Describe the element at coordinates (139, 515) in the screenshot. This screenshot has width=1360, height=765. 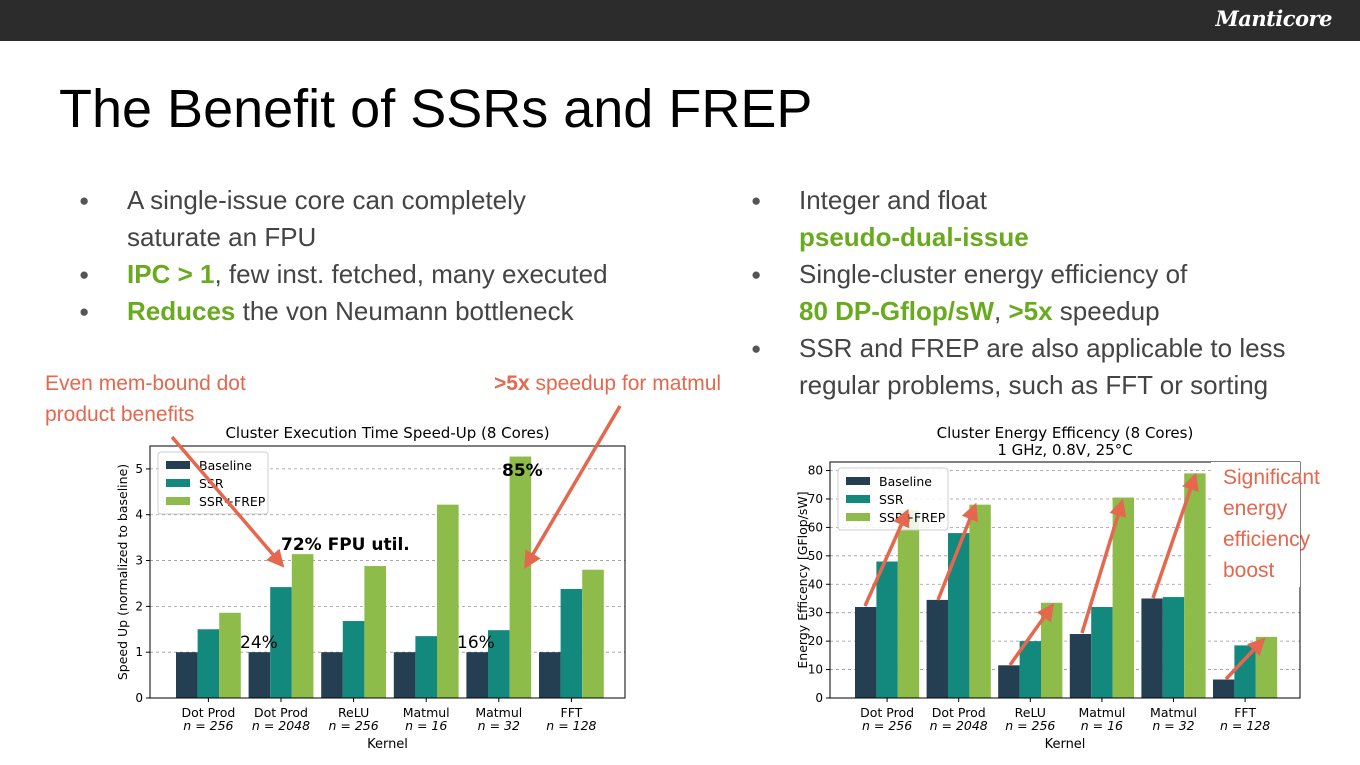
I see `y-tick-label: 4` at that location.